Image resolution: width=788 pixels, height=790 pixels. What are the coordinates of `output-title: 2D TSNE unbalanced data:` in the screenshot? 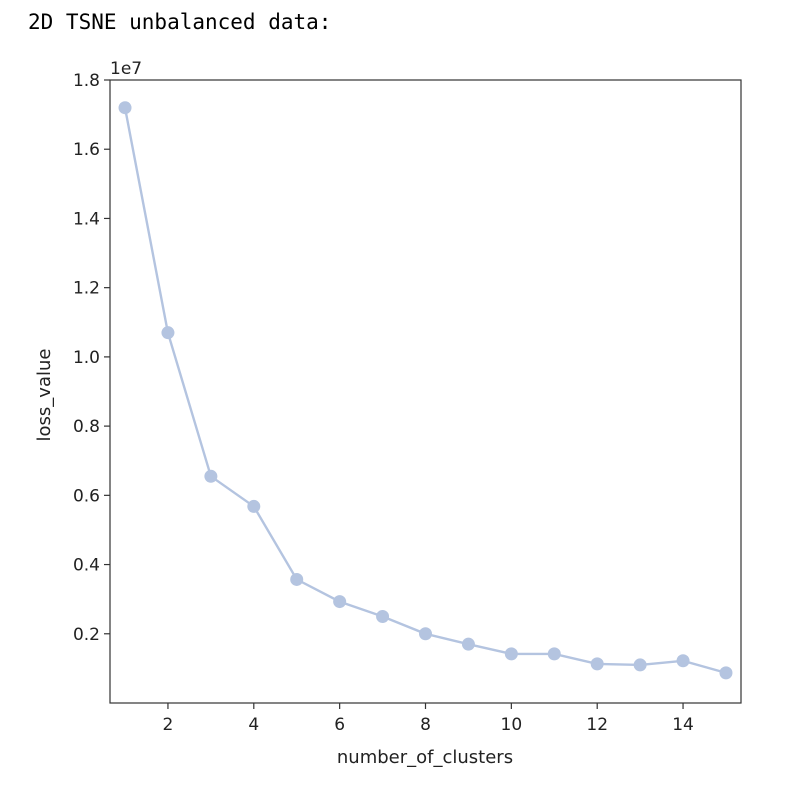 It's located at (180, 22).